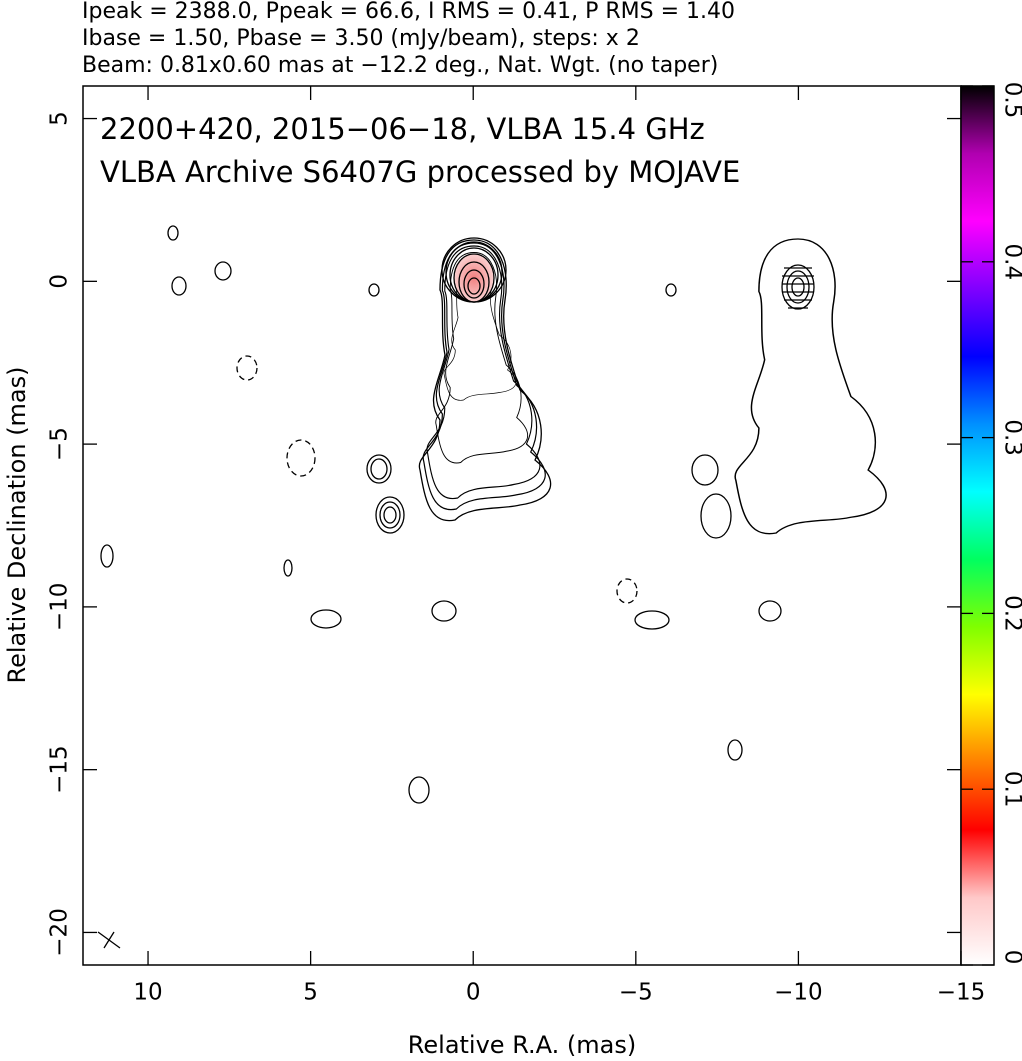 This screenshot has width=1022, height=1061. I want to click on colorbar-tick-label: 0.2, so click(1011, 613).